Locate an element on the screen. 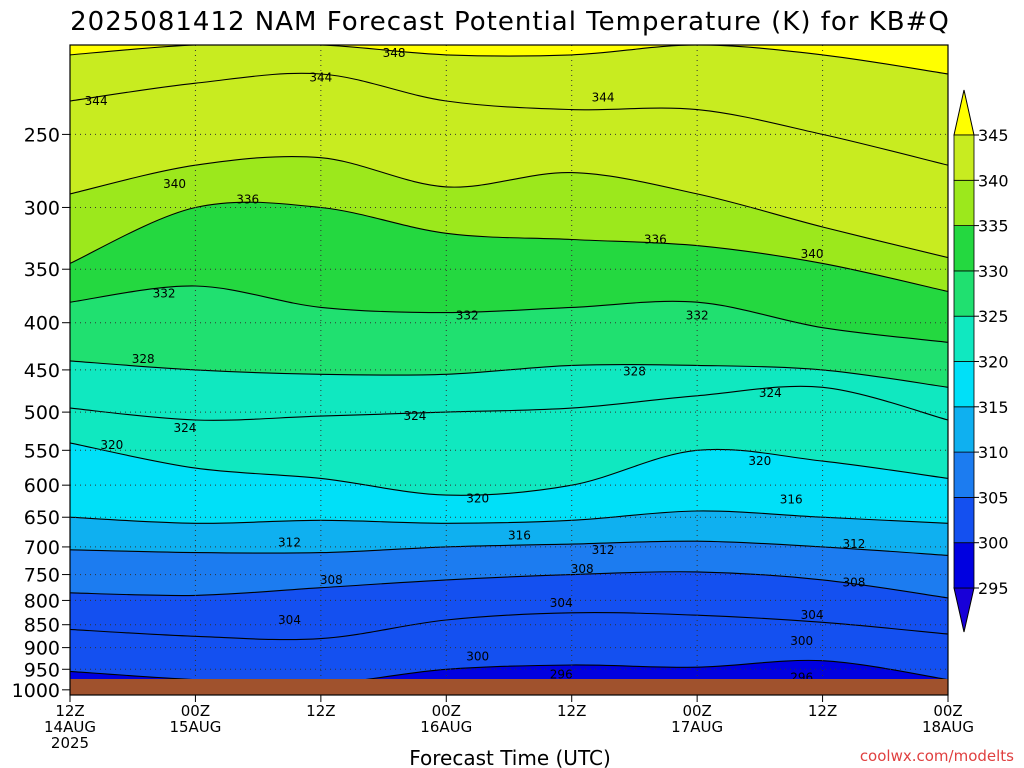  colorbar-label: 325 is located at coordinates (993, 316).